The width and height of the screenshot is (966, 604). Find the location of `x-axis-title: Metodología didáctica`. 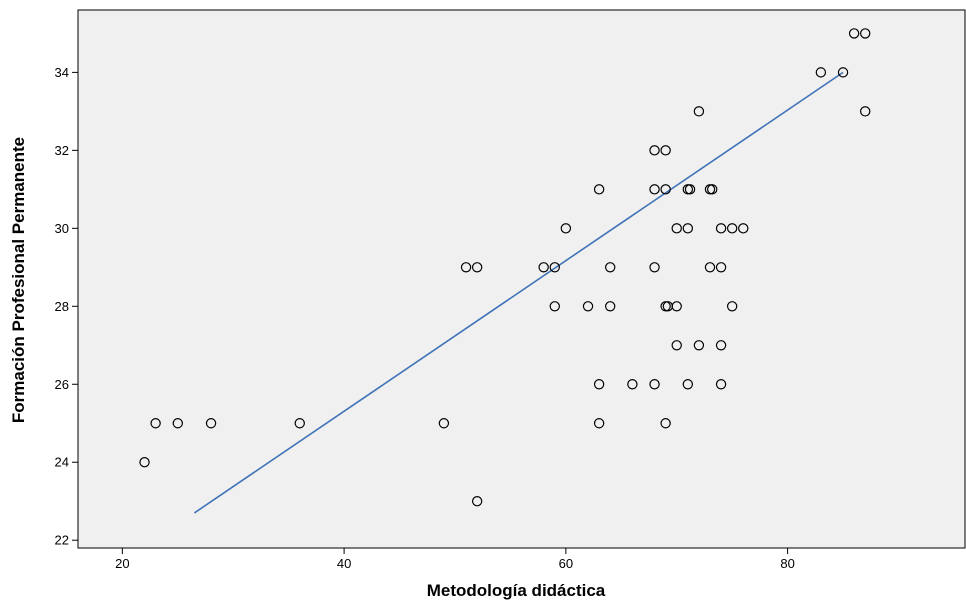

x-axis-title: Metodología didáctica is located at coordinates (516, 590).